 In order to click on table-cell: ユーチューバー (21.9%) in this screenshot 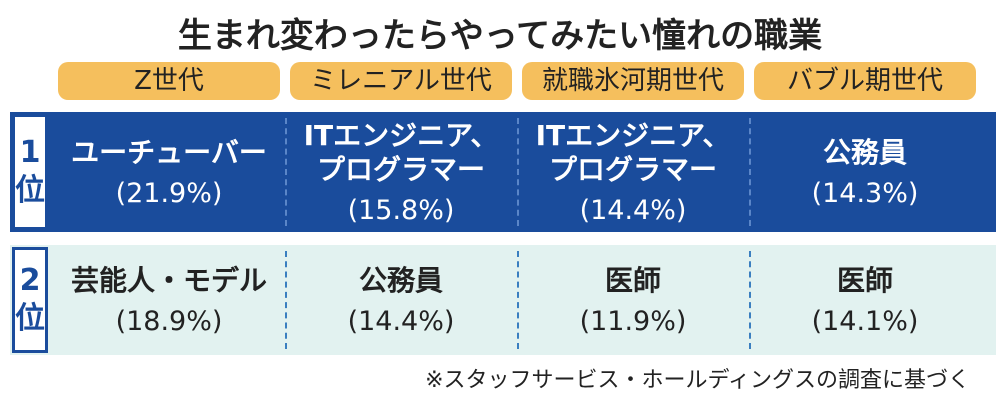, I will do `click(169, 172)`.